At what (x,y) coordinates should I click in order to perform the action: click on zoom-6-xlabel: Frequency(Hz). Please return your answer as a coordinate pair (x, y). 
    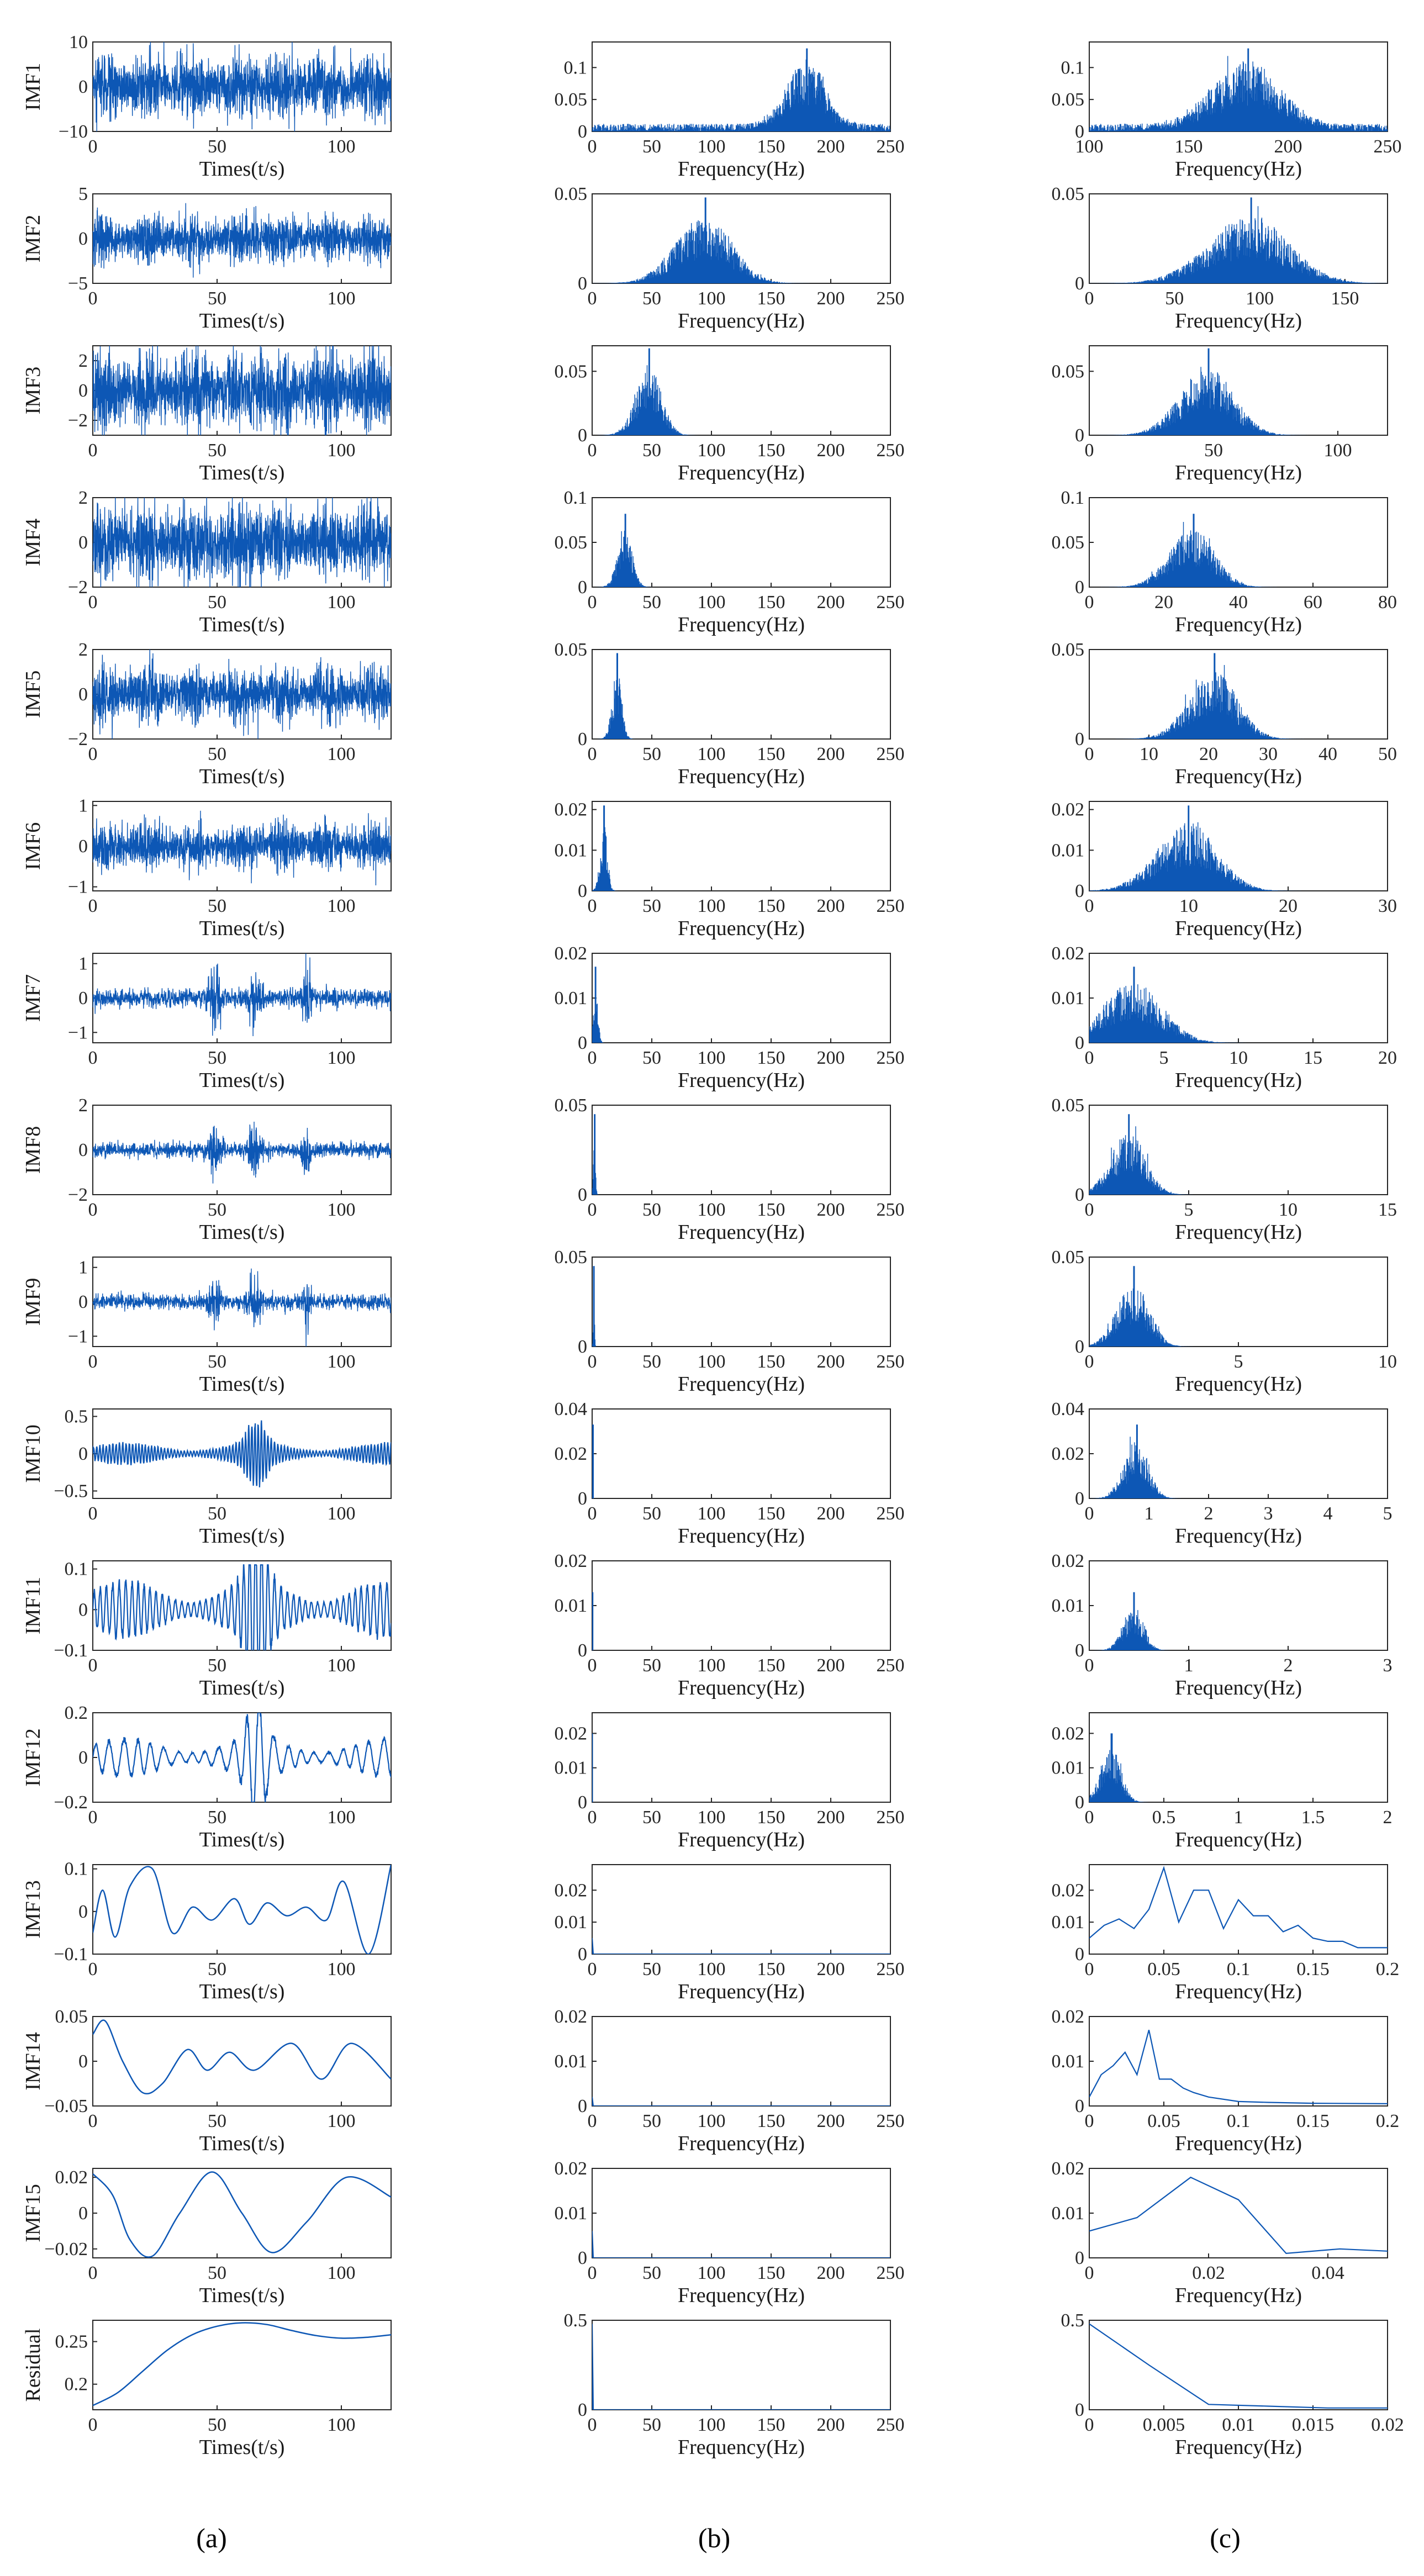
    Looking at the image, I should click on (1238, 1080).